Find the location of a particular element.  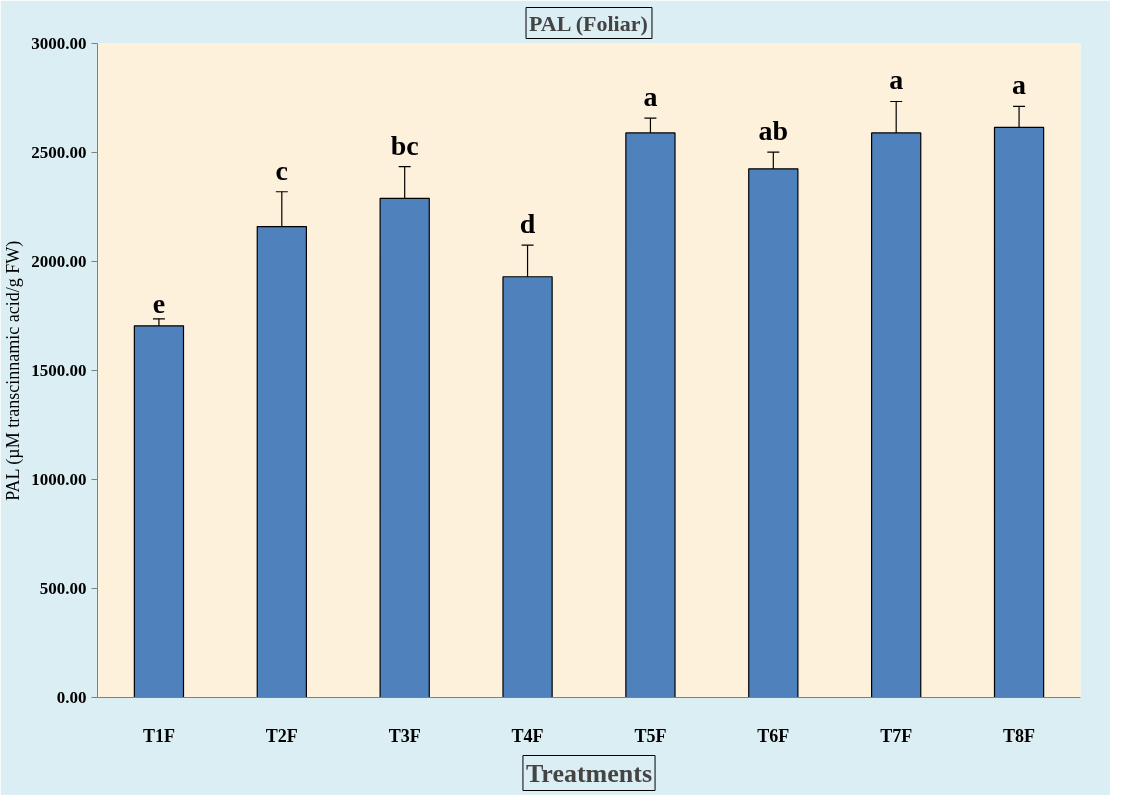

annotation: e is located at coordinates (159, 303).